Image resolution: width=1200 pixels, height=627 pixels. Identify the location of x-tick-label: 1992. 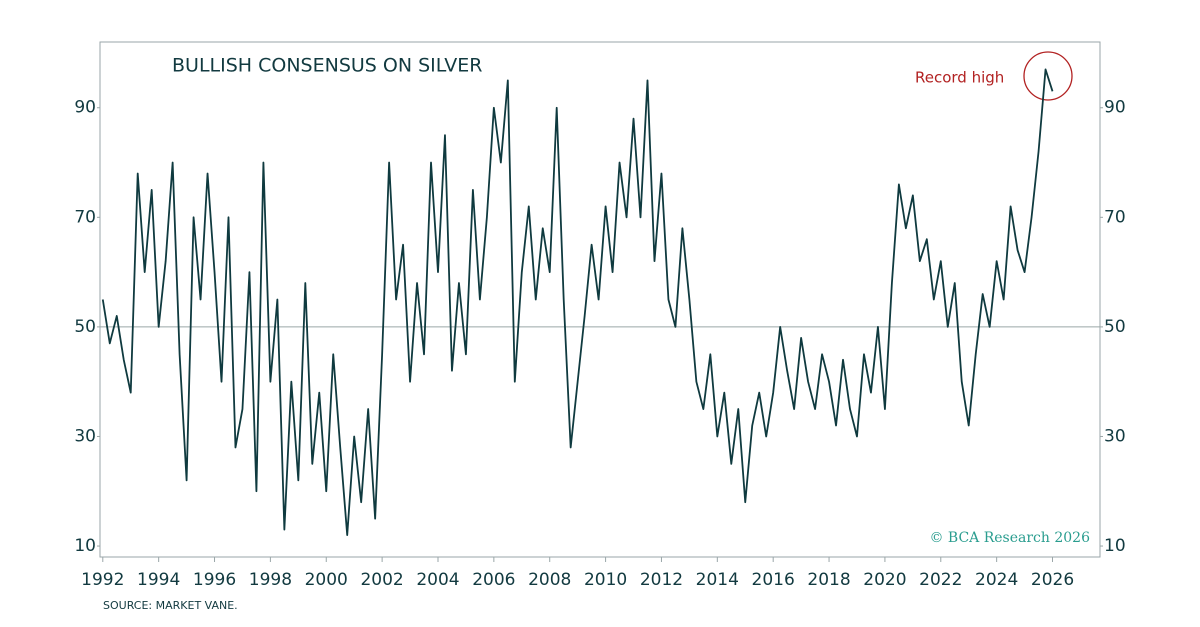
(102, 580).